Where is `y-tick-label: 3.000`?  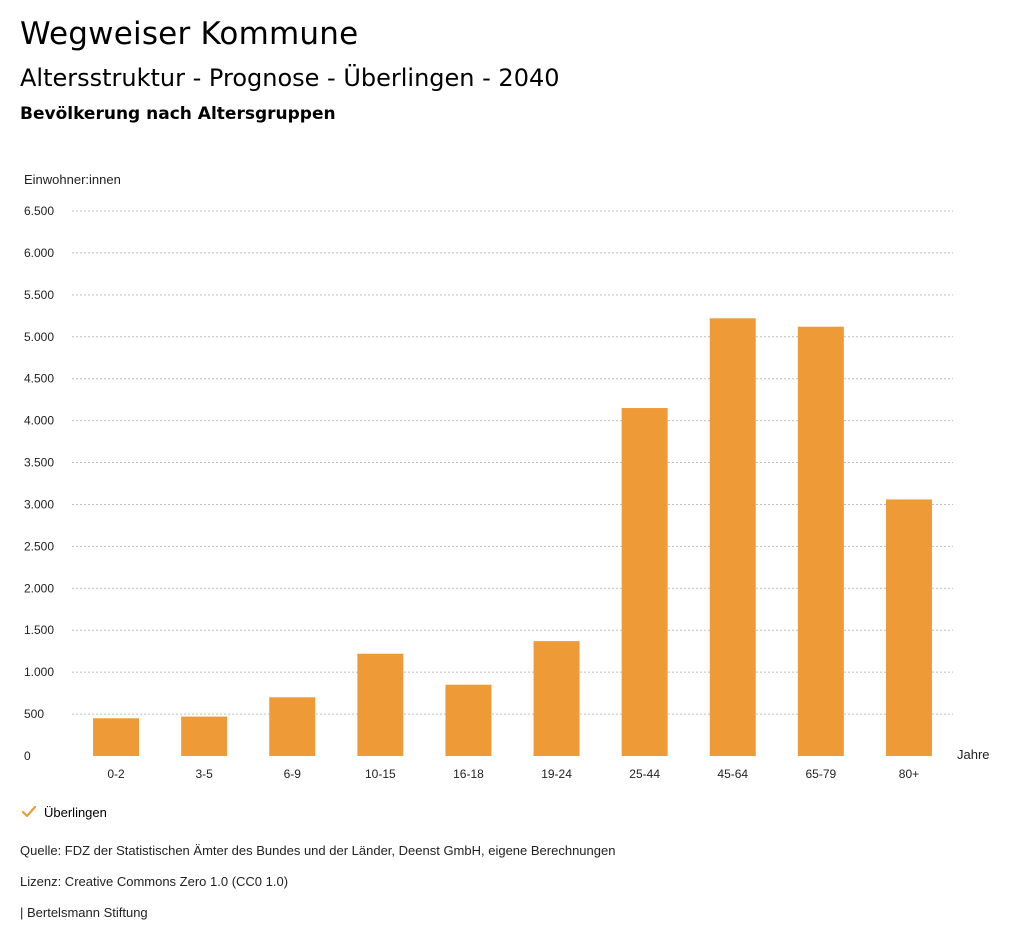 y-tick-label: 3.000 is located at coordinates (39, 504).